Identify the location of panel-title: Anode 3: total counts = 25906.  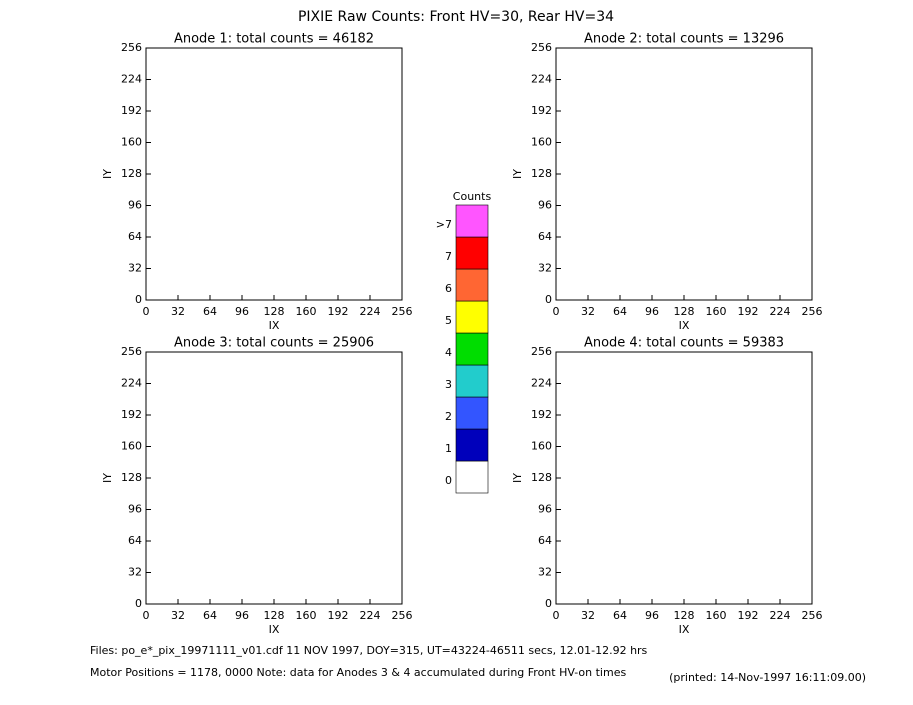
(274, 343).